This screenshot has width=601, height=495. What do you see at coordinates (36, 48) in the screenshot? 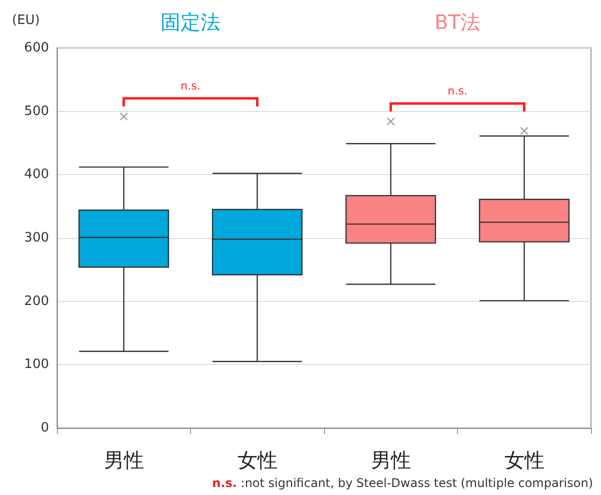
I see `y-tick-label: 600` at bounding box center [36, 48].